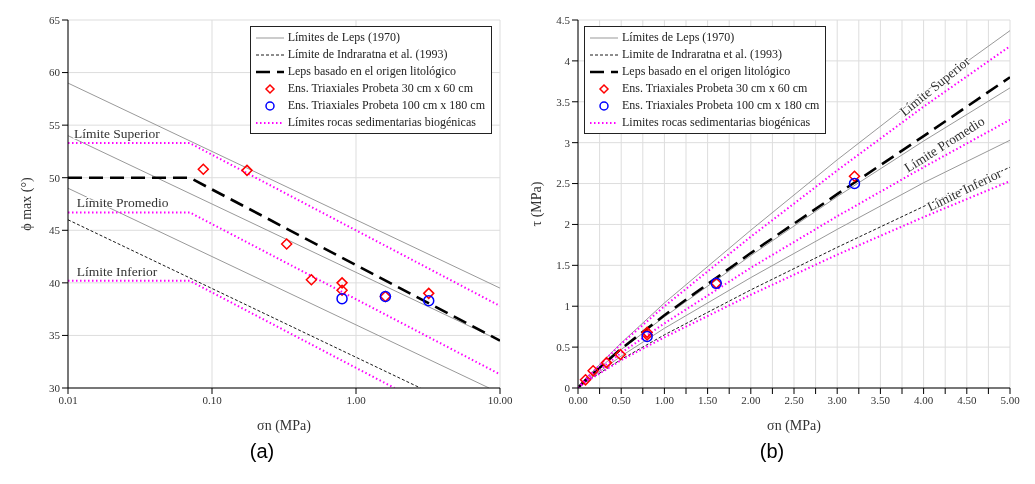  Describe the element at coordinates (1010, 399) in the screenshot. I see `x-tick-label: 5.00` at that location.